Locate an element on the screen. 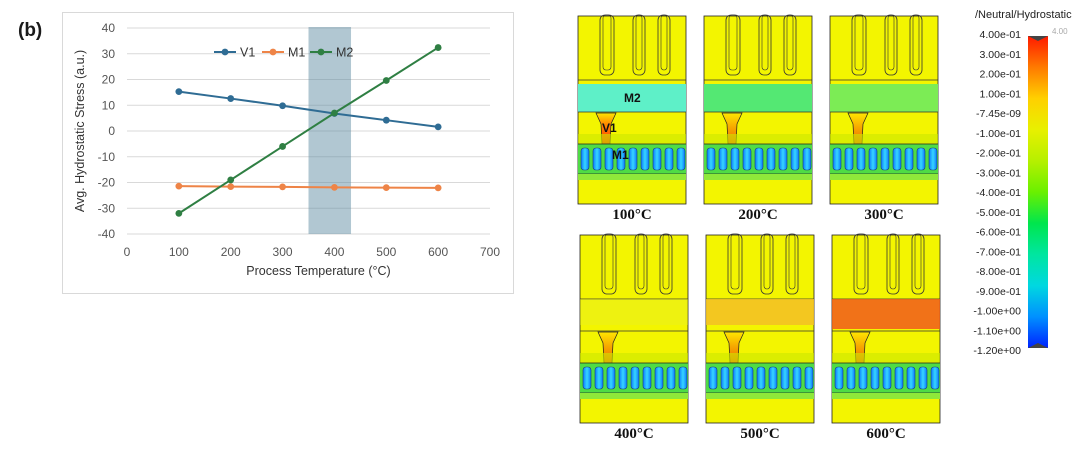 The width and height of the screenshot is (1080, 451). sim-panel-0: M2 V1 M1 100°C is located at coordinates (632, 118).